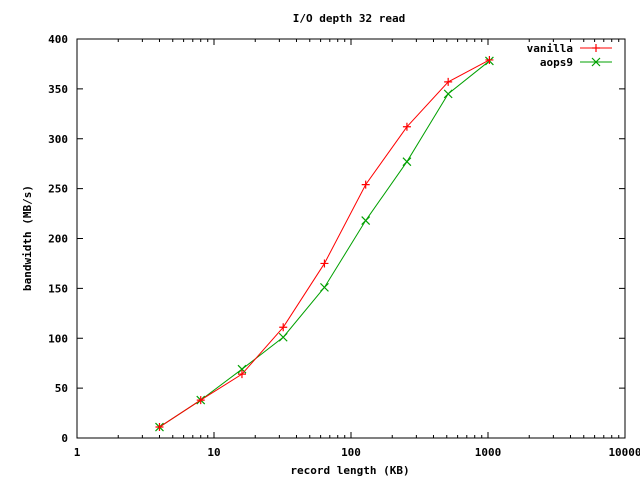  I want to click on legend-label-vanilla: vanilla, so click(550, 48).